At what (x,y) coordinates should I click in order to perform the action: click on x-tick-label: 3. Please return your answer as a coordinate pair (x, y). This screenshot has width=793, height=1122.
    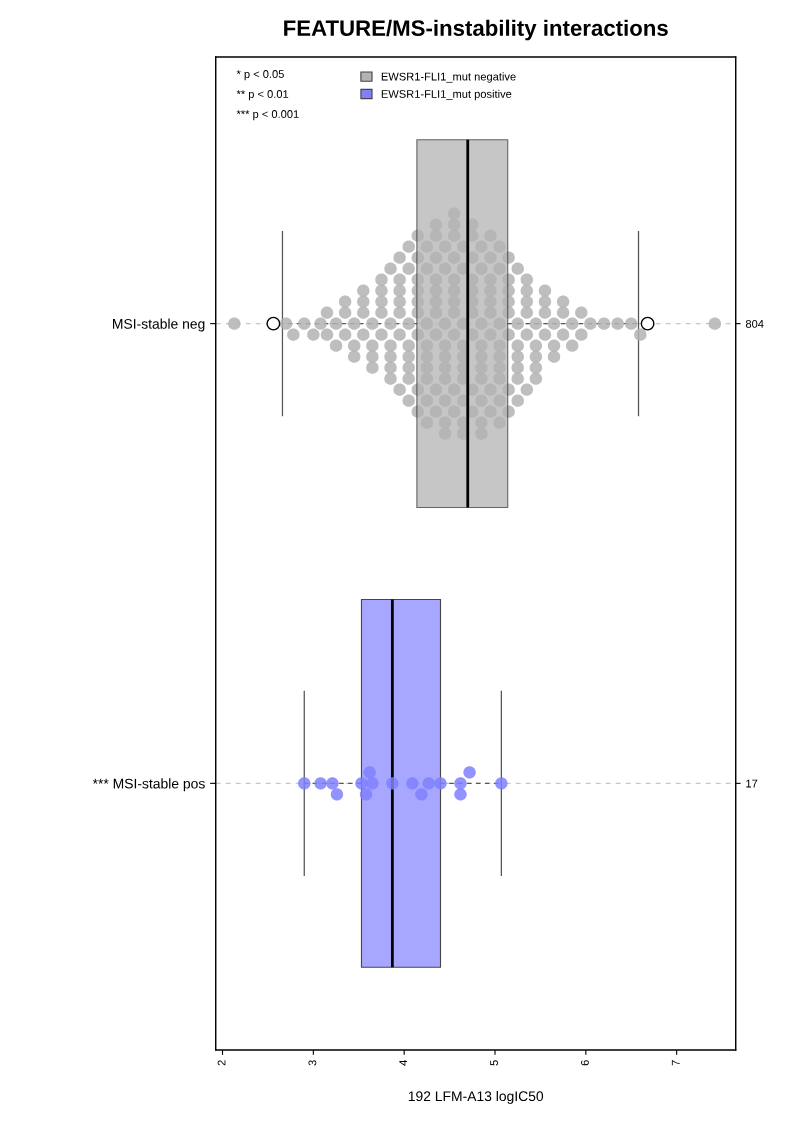
    Looking at the image, I should click on (312, 1063).